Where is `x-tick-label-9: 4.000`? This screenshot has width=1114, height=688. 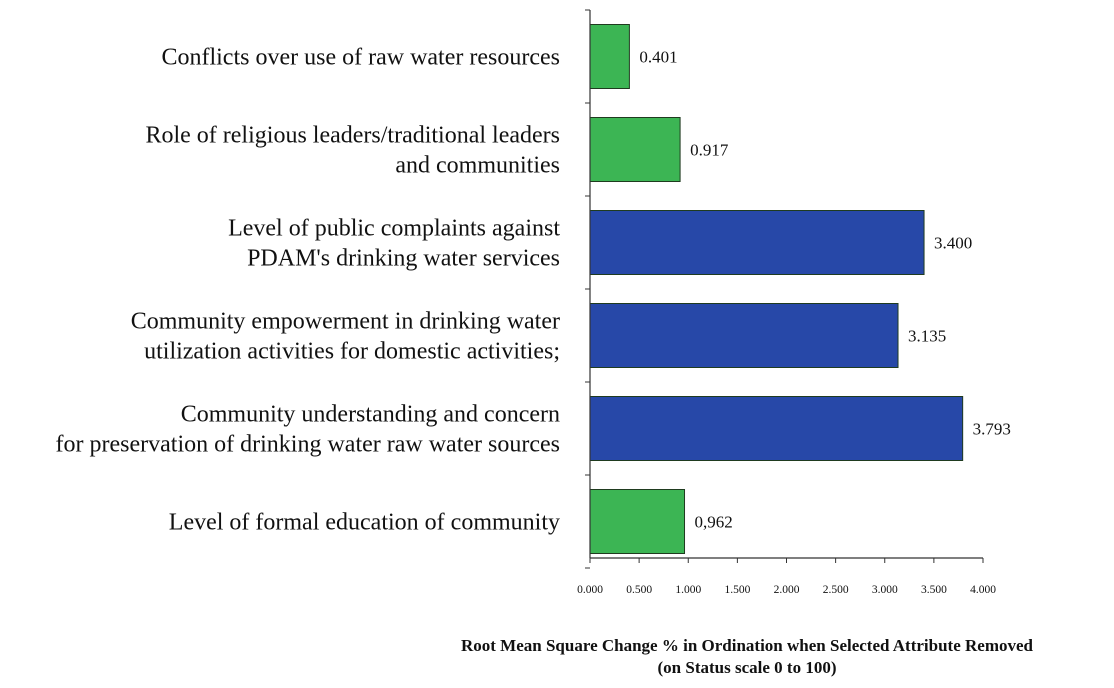
x-tick-label-9: 4.000 is located at coordinates (983, 590).